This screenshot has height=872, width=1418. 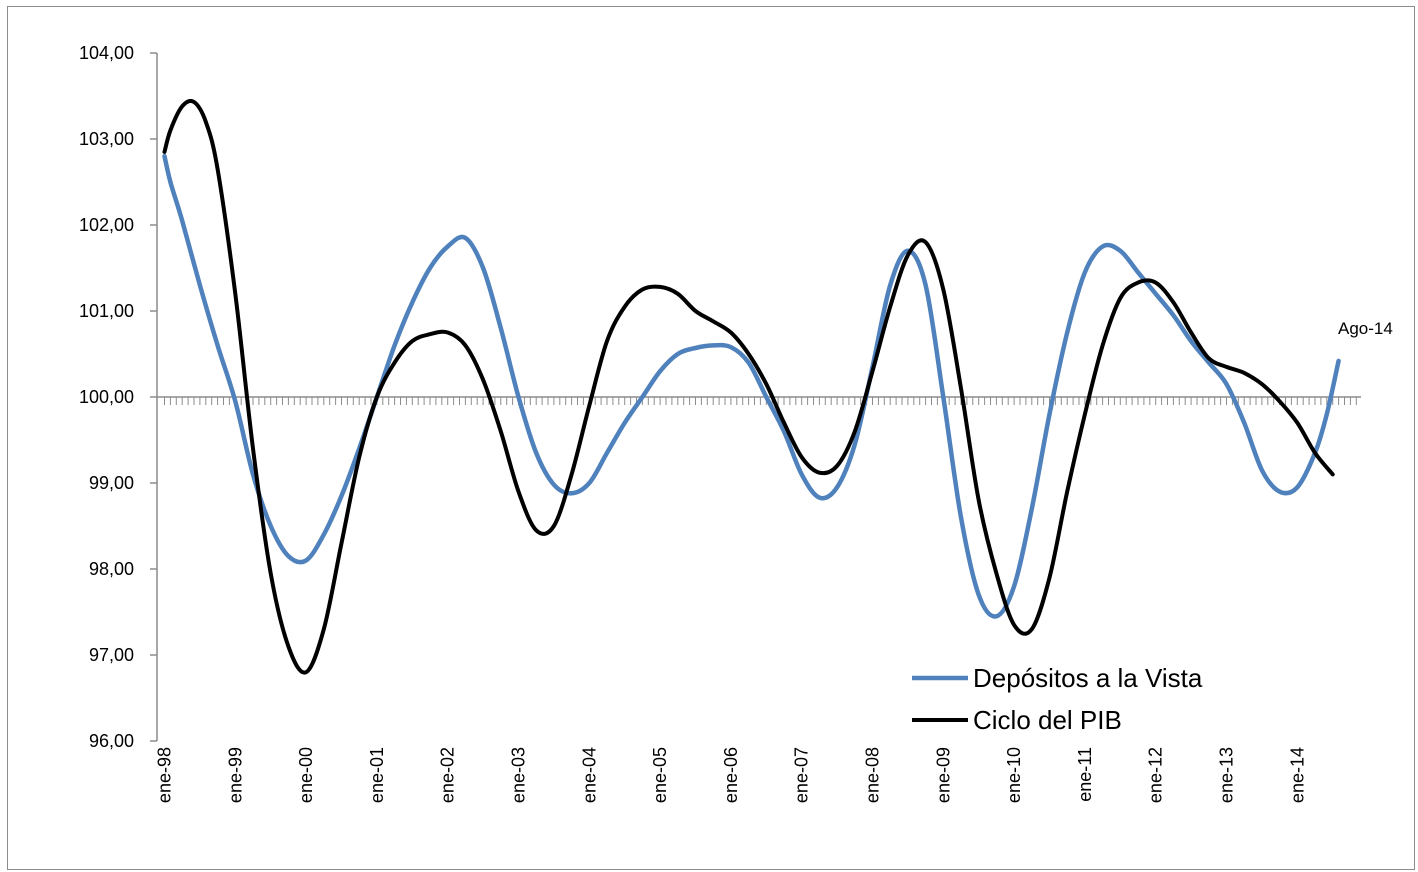 I want to click on x-tick-label: ene-14, so click(x=1297, y=775).